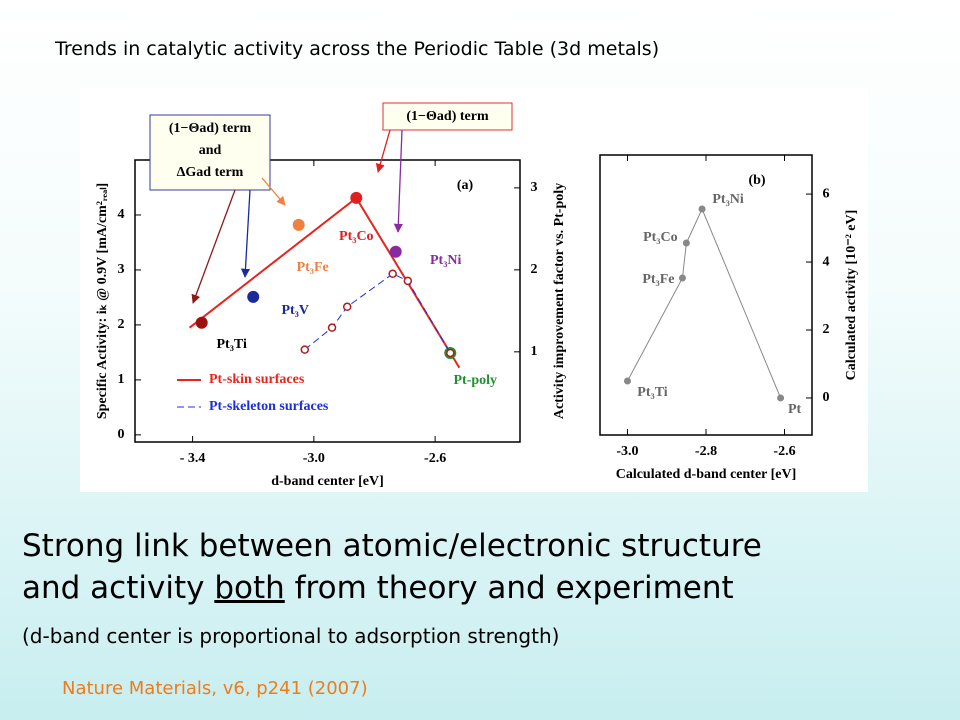 This screenshot has width=960, height=720. What do you see at coordinates (215, 688) in the screenshot?
I see `citation: Nature Materials, v6, p241 (2007)` at bounding box center [215, 688].